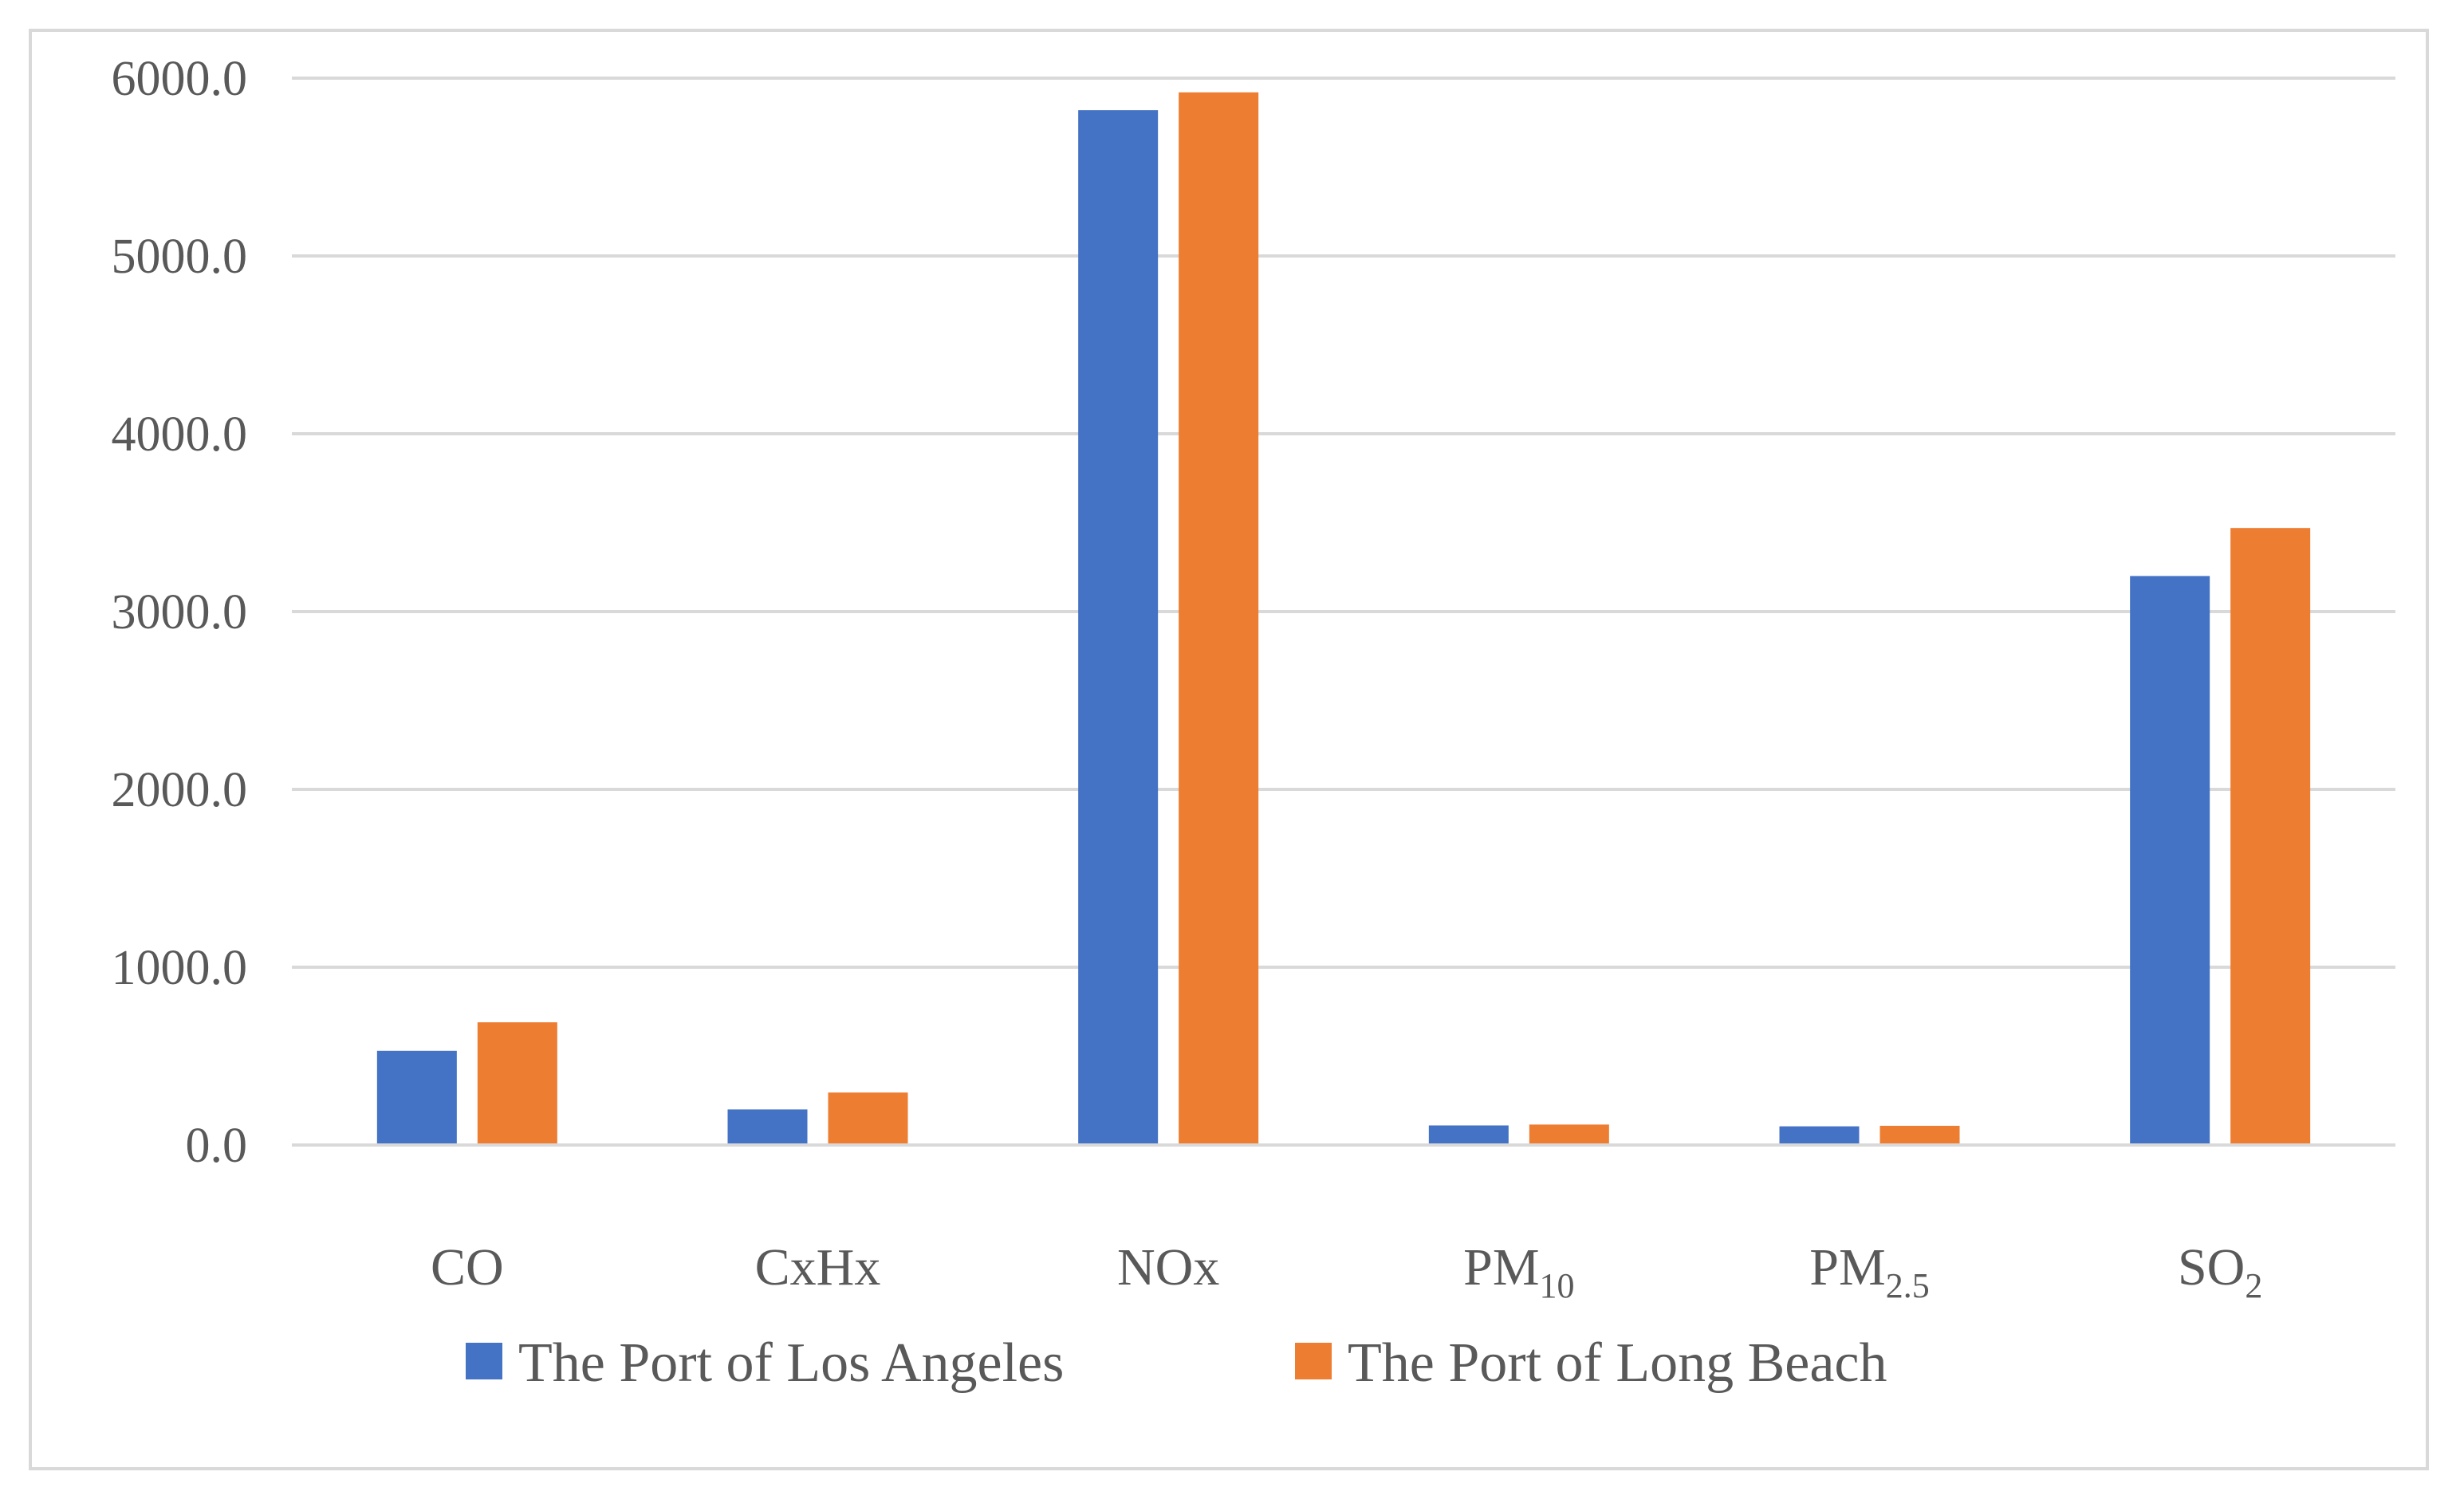 The width and height of the screenshot is (2464, 1507). I want to click on x-category-label: PM2.5, so click(1869, 1271).